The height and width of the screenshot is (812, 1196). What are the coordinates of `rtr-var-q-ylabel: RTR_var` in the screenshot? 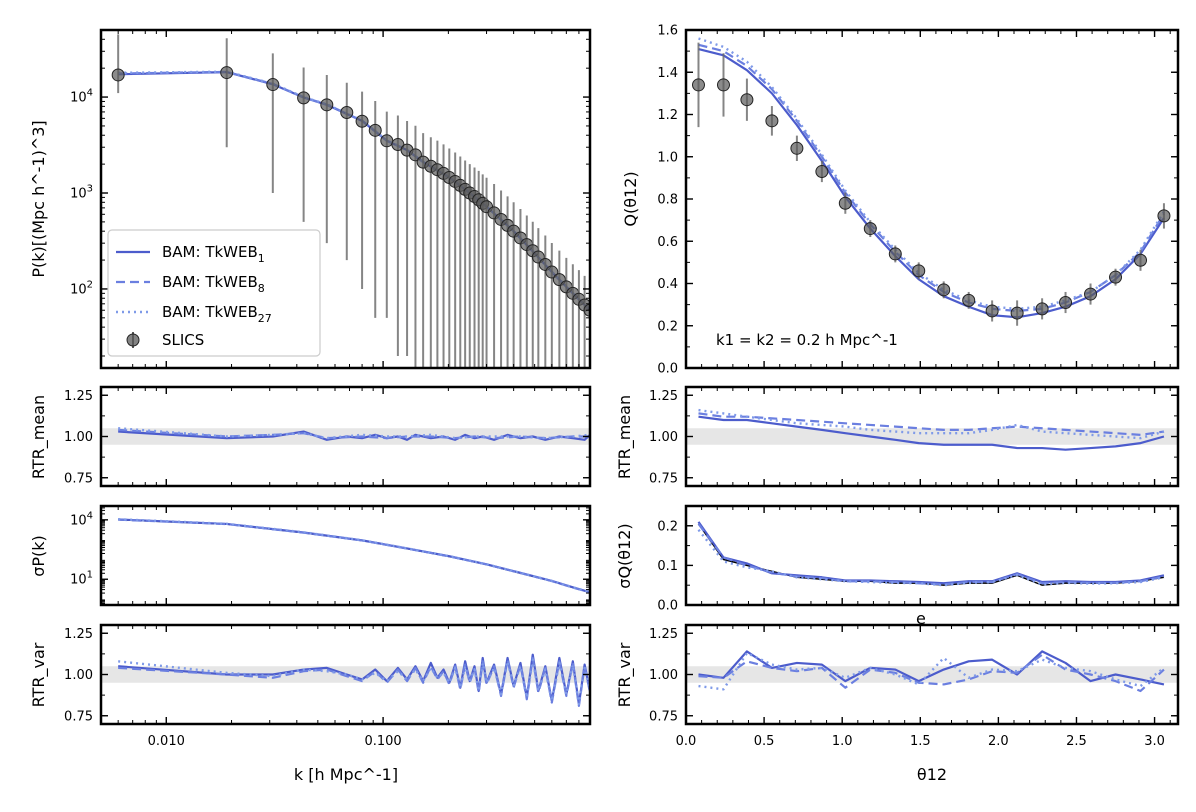 It's located at (625, 674).